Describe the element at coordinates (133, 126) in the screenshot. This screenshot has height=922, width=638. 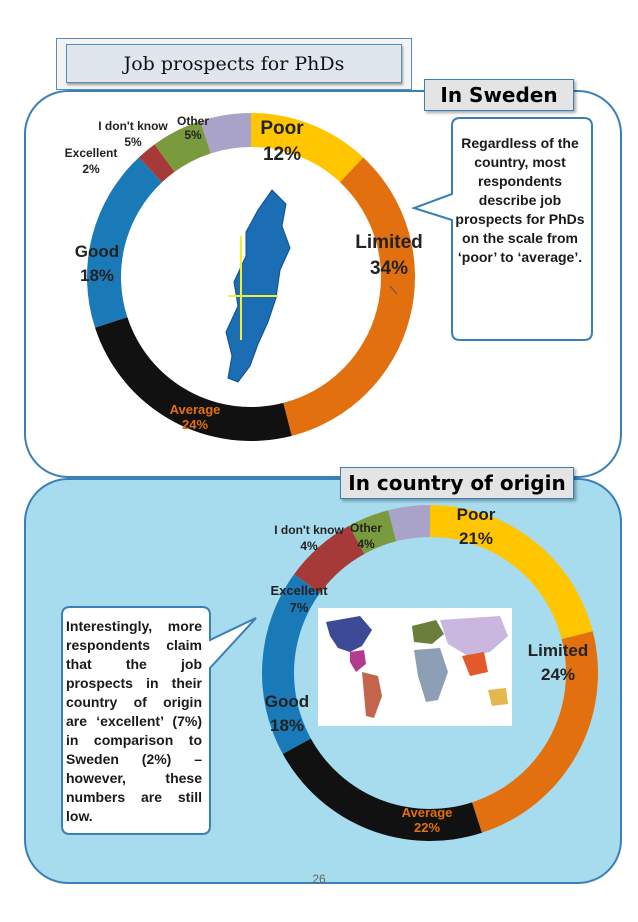
I see `sweden-label-i-don-t-know-name: I don't know` at that location.